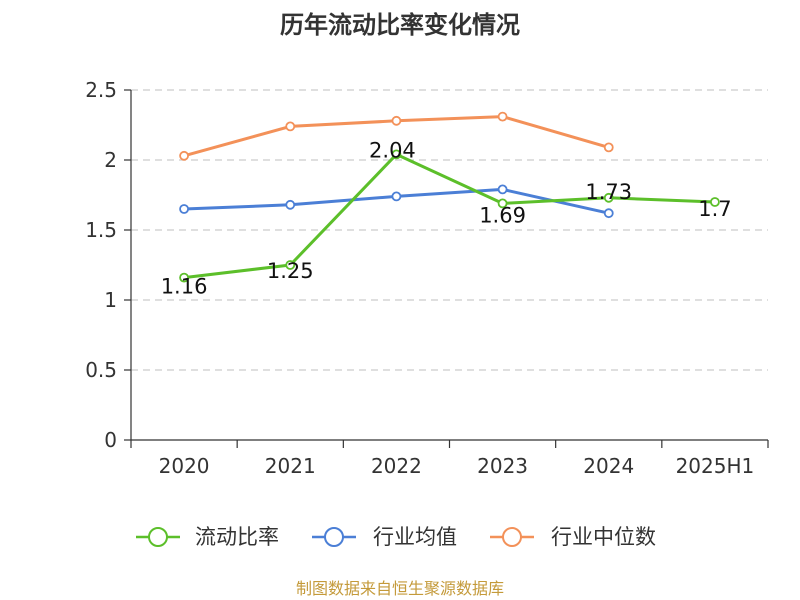  I want to click on legend-label: 流动比率, so click(237, 537).